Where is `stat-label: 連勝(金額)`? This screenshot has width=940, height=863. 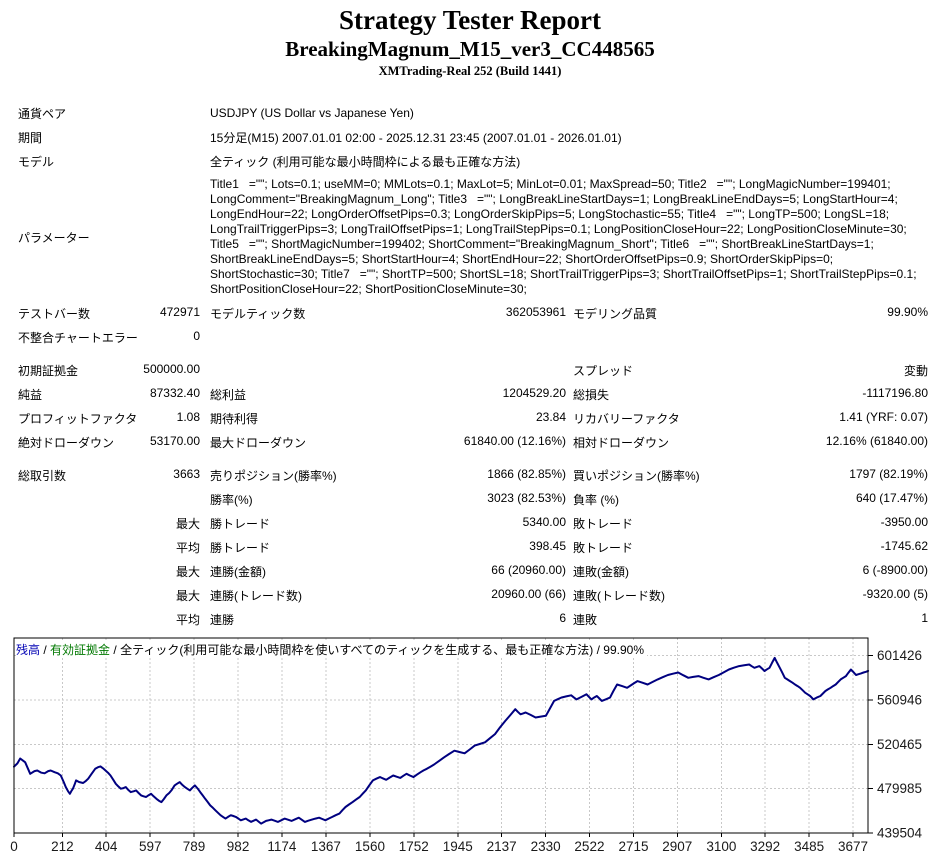
stat-label: 連勝(金額) is located at coordinates (238, 571).